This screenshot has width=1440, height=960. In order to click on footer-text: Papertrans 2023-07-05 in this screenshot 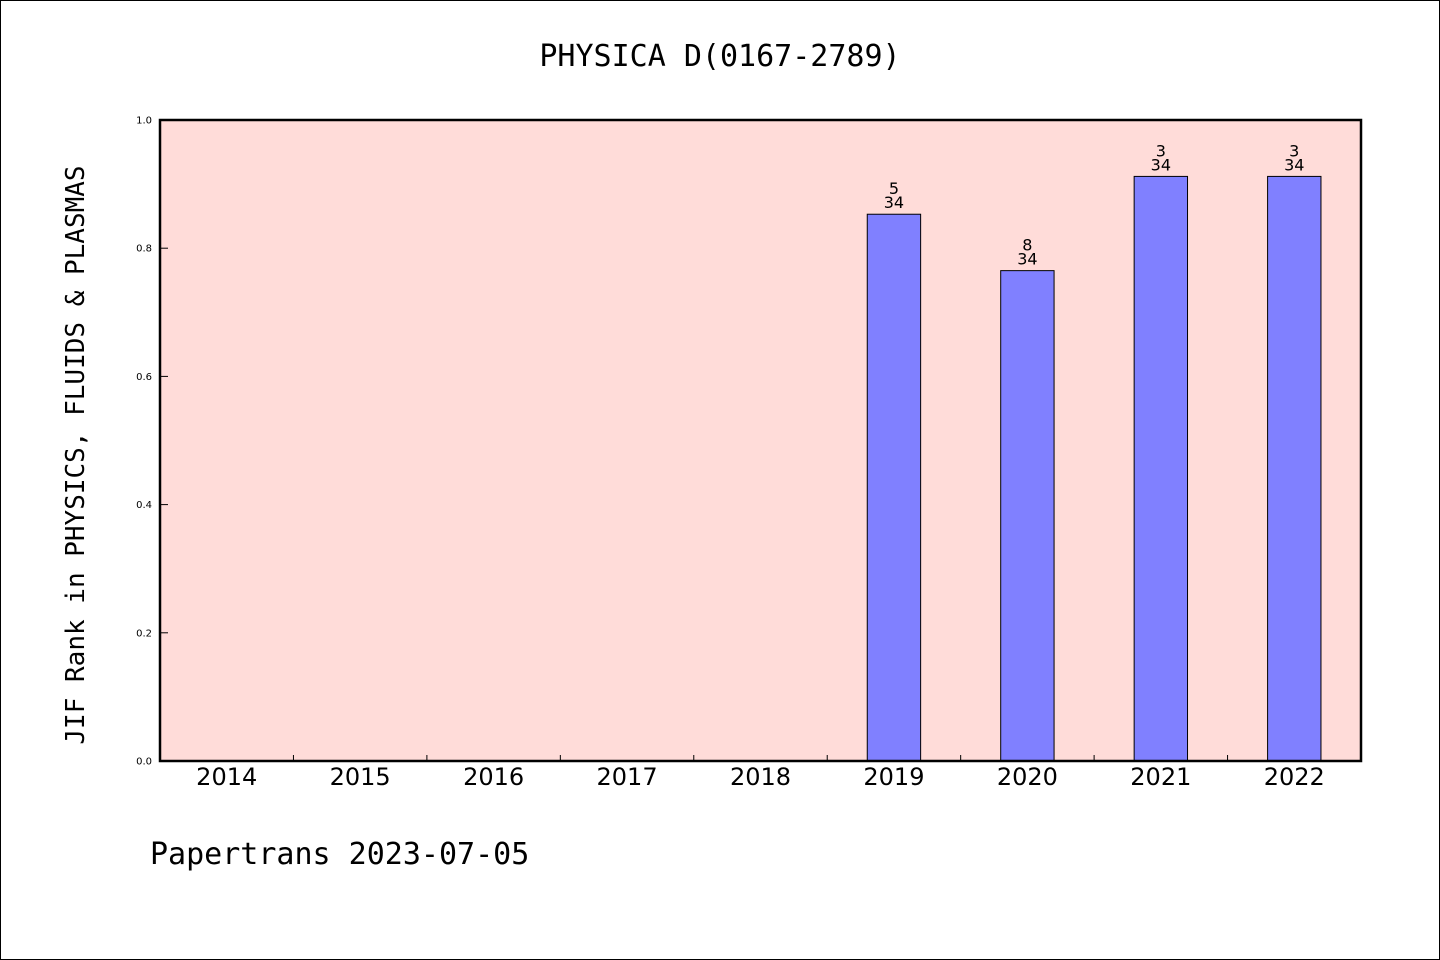, I will do `click(339, 854)`.